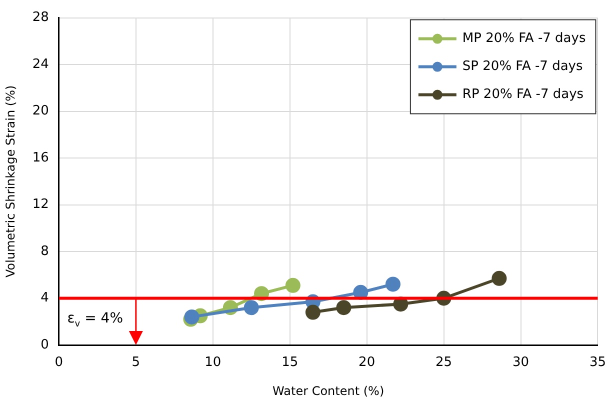 The height and width of the screenshot is (403, 616). I want to click on x-tick-label: 25, so click(444, 362).